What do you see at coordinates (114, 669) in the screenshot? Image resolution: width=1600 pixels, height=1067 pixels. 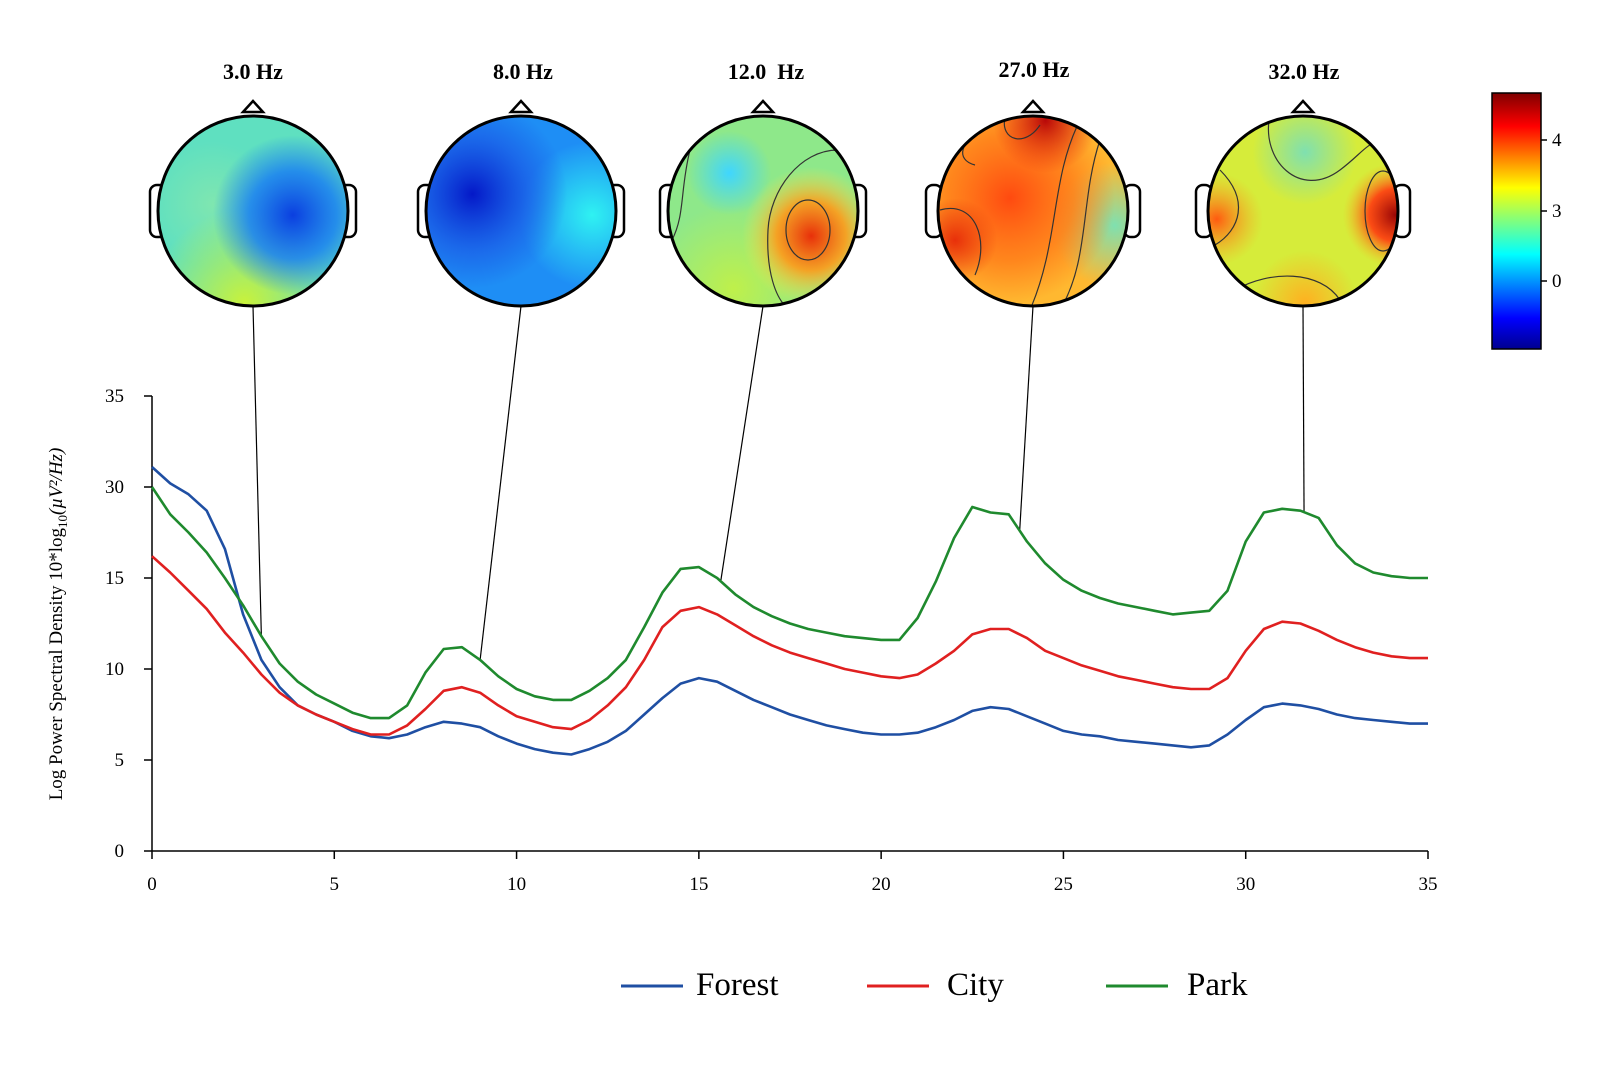 I see `y-tick-label: 10` at bounding box center [114, 669].